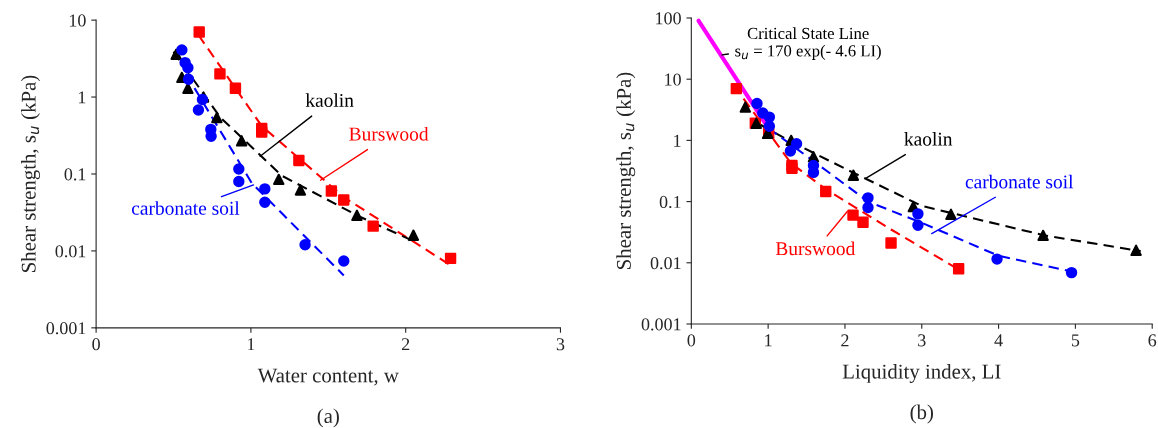 Image resolution: width=1158 pixels, height=428 pixels. Describe the element at coordinates (1075, 340) in the screenshot. I see `x-tick-label: 5` at that location.